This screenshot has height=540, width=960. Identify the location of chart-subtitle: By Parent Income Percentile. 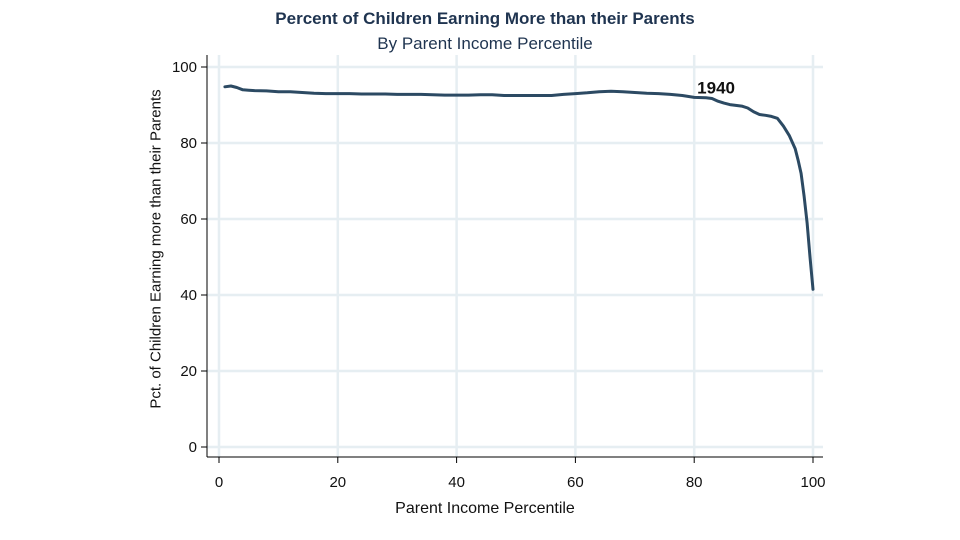
(485, 43).